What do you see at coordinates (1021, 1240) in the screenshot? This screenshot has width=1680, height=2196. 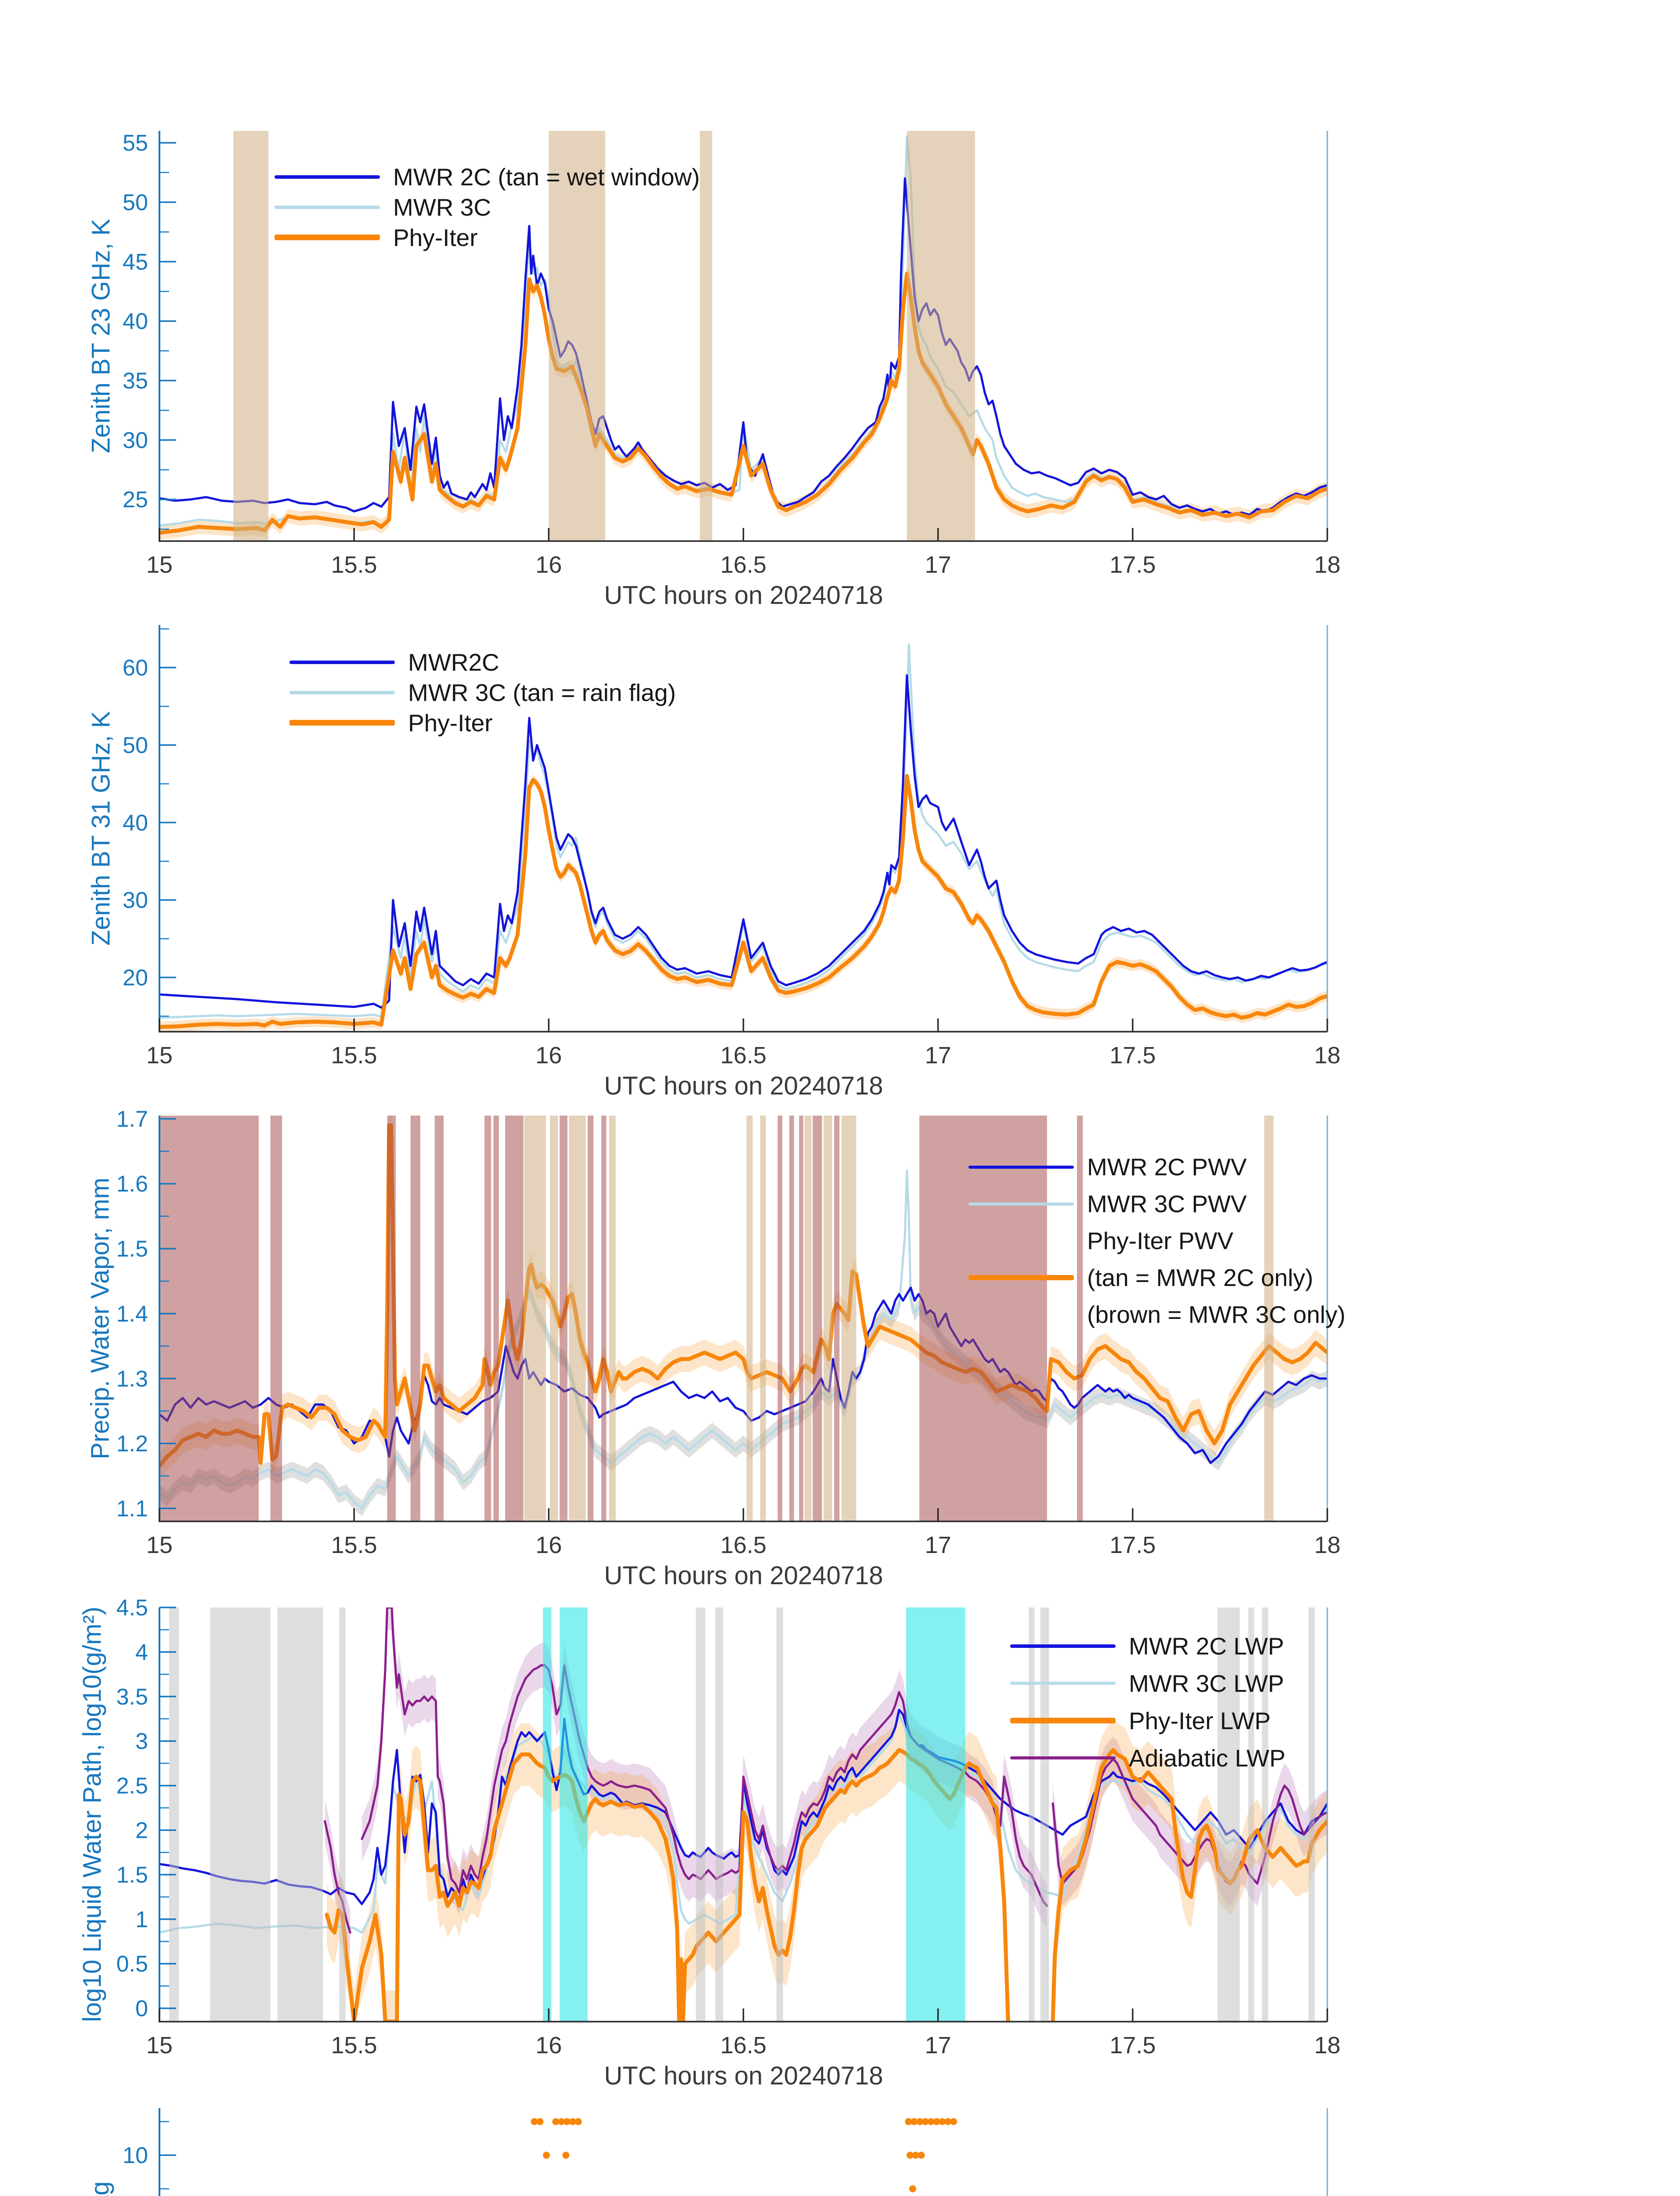 I see `legend-spacer` at bounding box center [1021, 1240].